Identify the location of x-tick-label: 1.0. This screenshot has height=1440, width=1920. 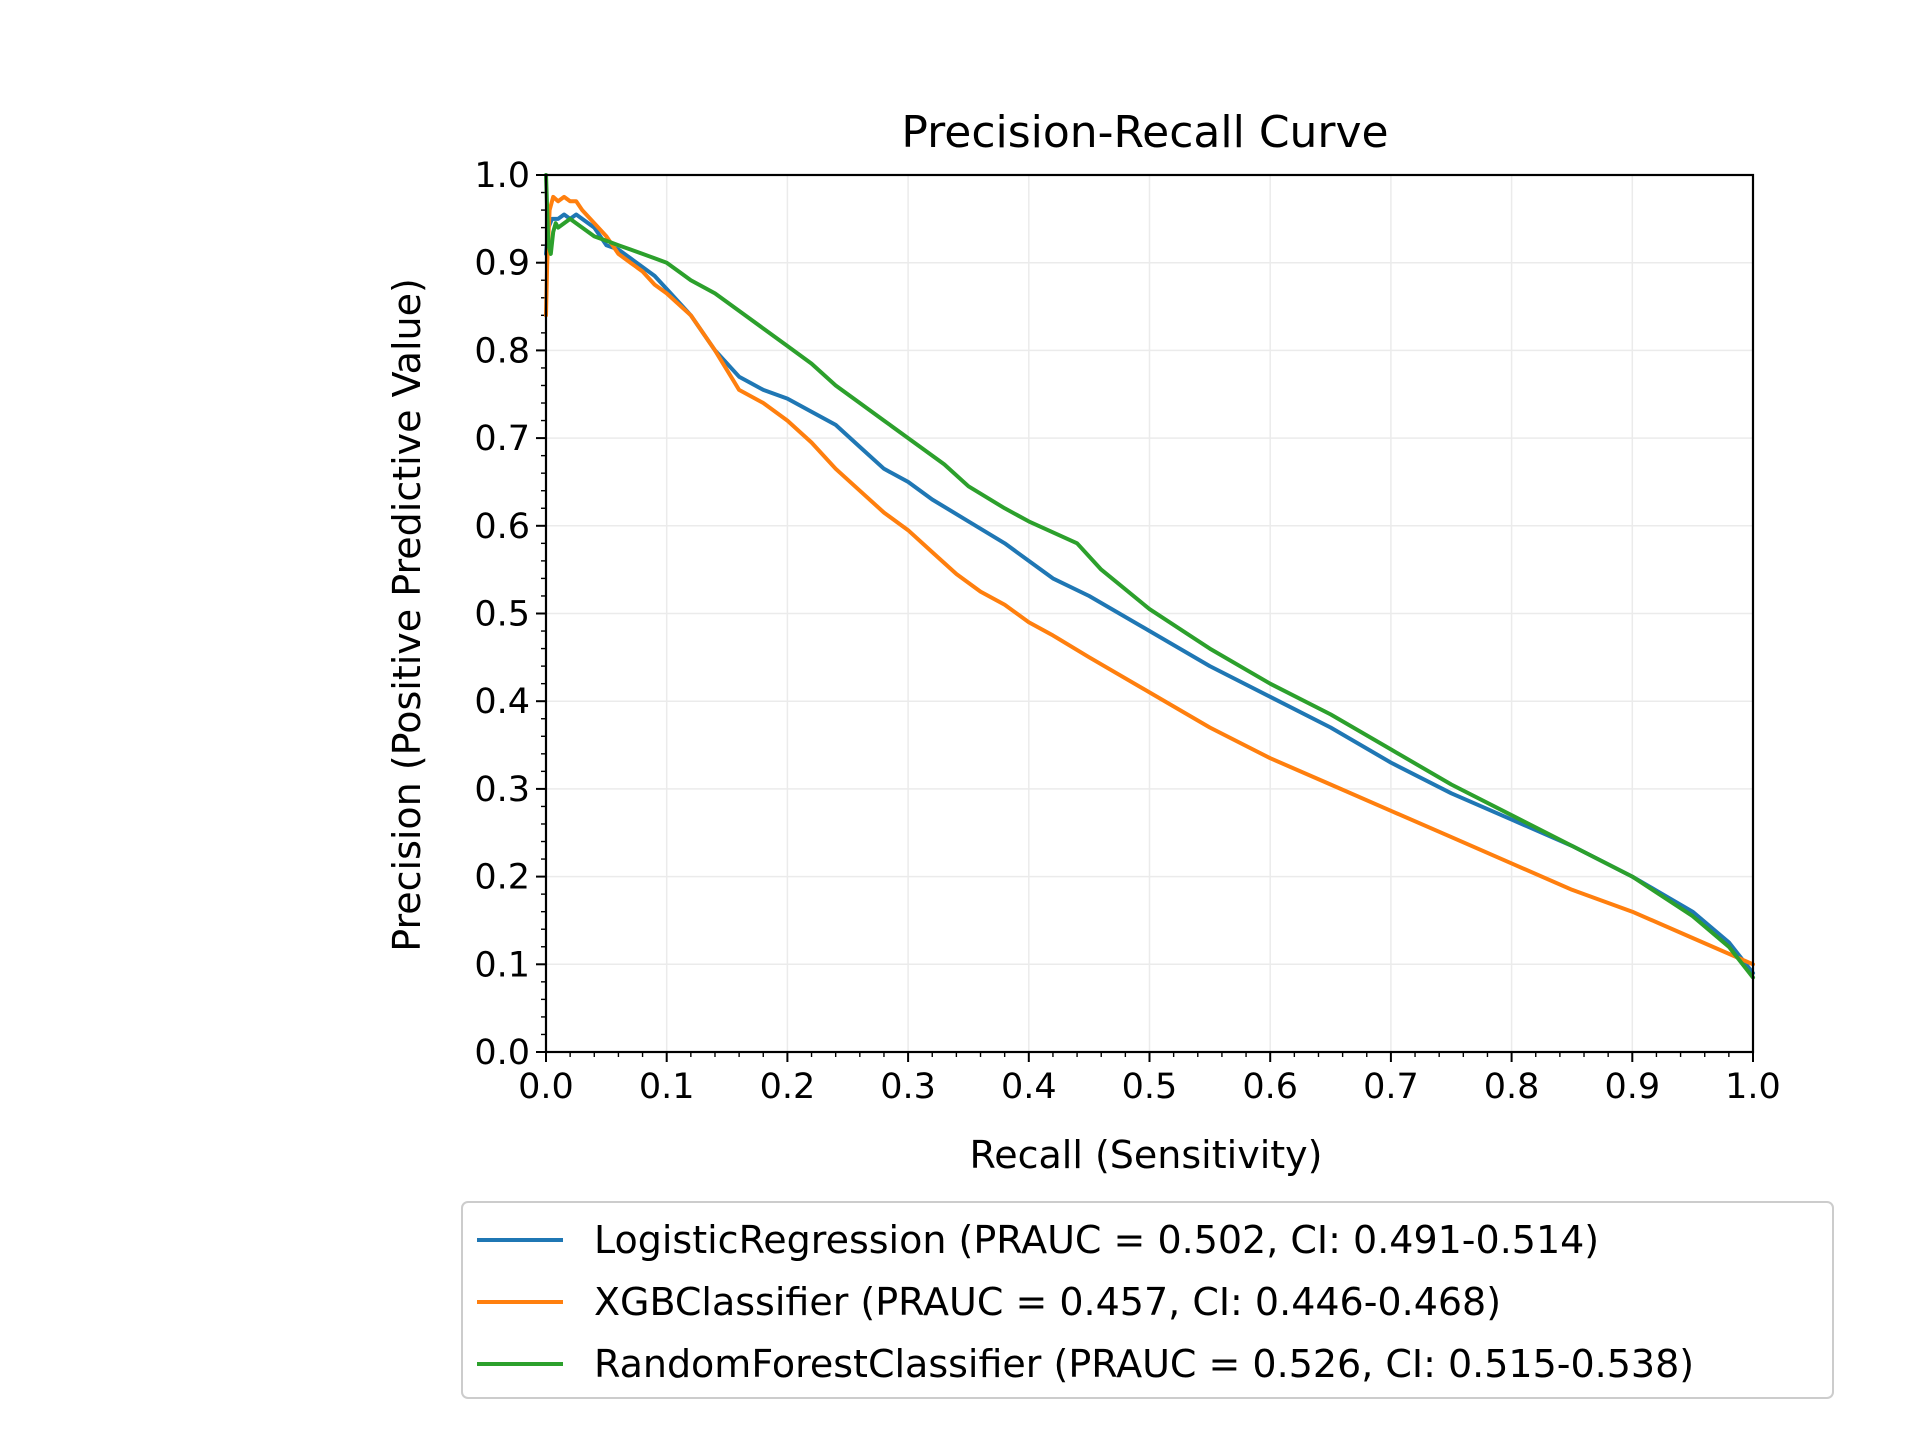
(1753, 1087).